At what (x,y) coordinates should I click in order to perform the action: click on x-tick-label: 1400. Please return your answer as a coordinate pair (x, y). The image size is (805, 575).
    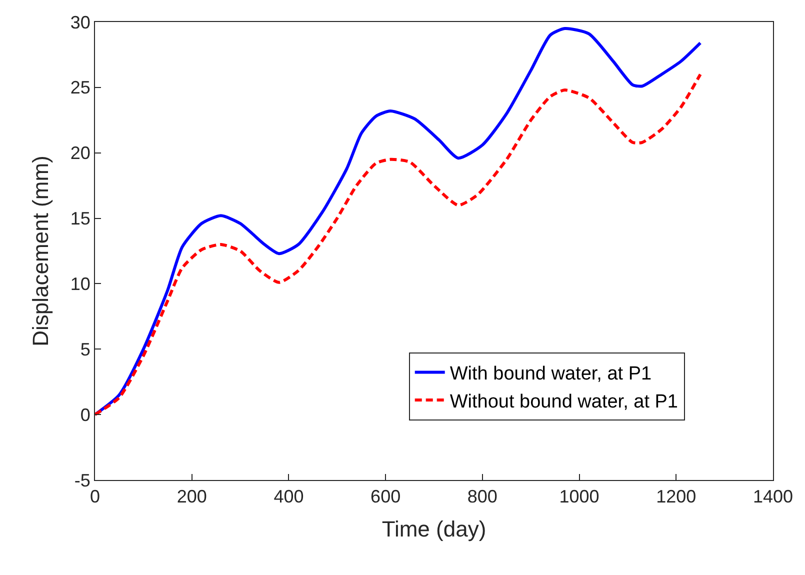
    Looking at the image, I should click on (773, 496).